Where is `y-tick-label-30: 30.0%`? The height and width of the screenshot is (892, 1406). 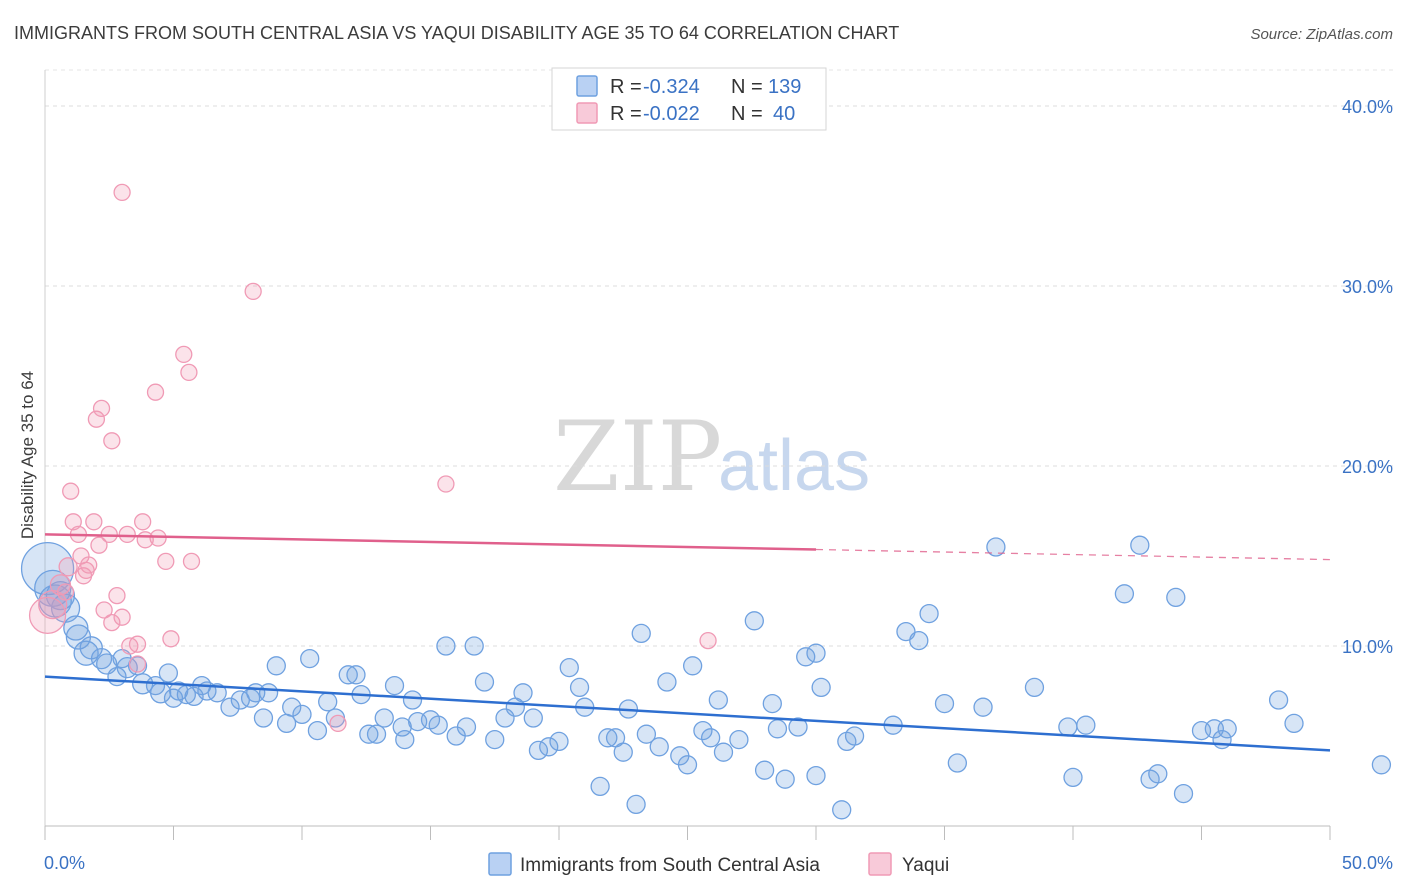
y-tick-label-30: 30.0% is located at coordinates (1367, 287).